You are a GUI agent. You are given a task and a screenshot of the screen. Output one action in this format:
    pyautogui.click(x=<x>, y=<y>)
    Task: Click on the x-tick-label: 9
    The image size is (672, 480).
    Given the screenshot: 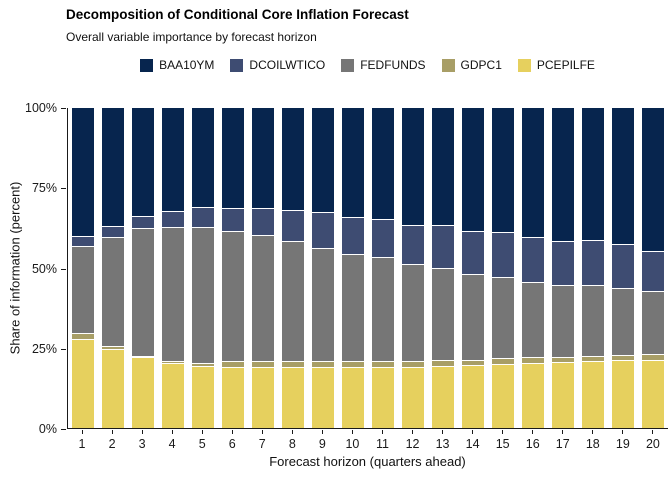 What is the action you would take?
    pyautogui.click(x=322, y=444)
    